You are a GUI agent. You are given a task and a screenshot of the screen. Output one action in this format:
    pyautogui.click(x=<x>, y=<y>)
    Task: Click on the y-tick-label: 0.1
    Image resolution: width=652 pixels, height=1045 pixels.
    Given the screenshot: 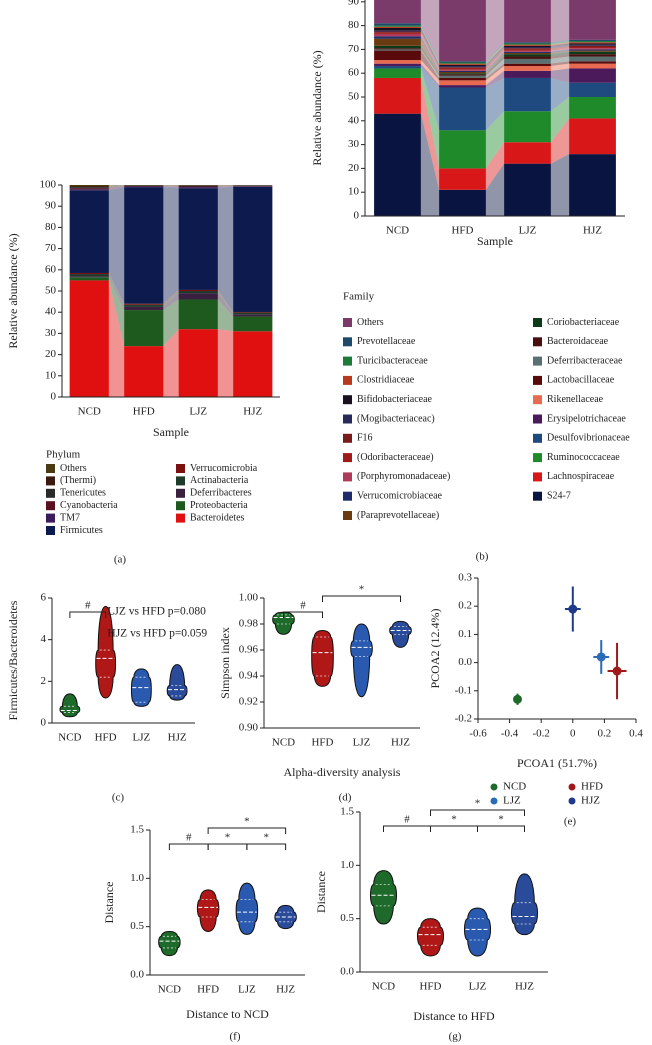 What is the action you would take?
    pyautogui.click(x=465, y=634)
    